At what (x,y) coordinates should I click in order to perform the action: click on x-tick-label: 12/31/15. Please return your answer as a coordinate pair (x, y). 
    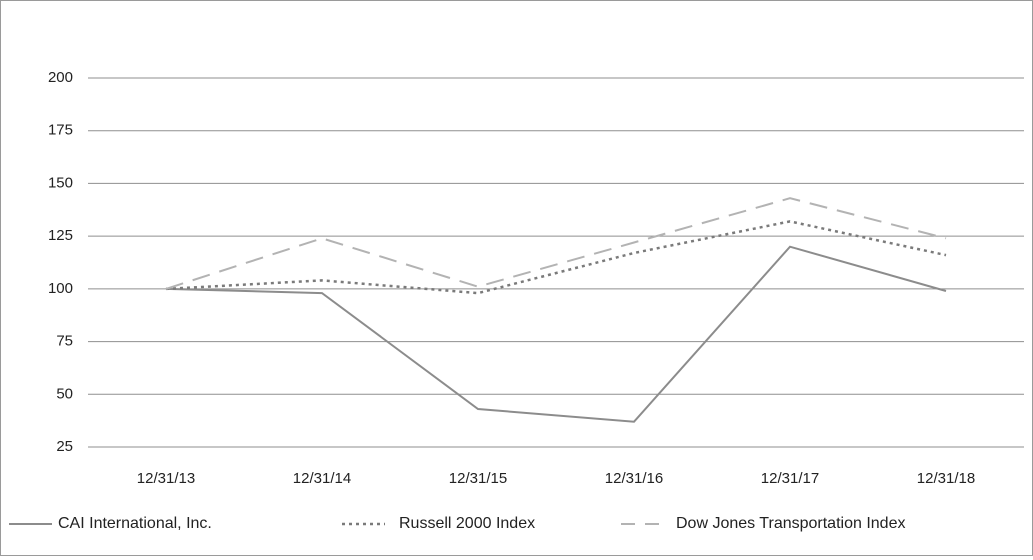
    Looking at the image, I should click on (478, 478).